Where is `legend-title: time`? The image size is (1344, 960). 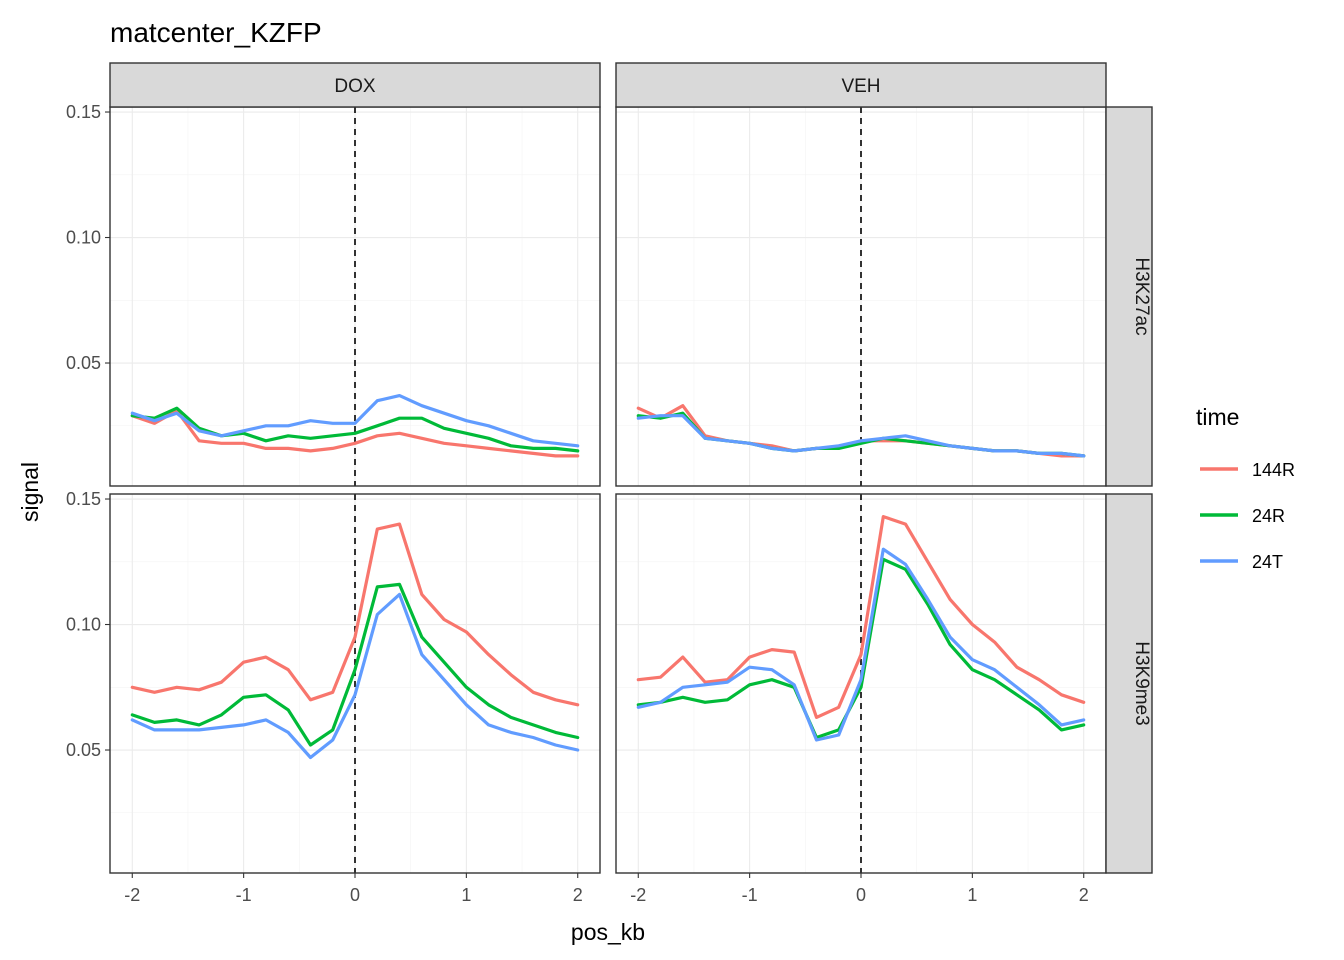 legend-title: time is located at coordinates (1217, 417).